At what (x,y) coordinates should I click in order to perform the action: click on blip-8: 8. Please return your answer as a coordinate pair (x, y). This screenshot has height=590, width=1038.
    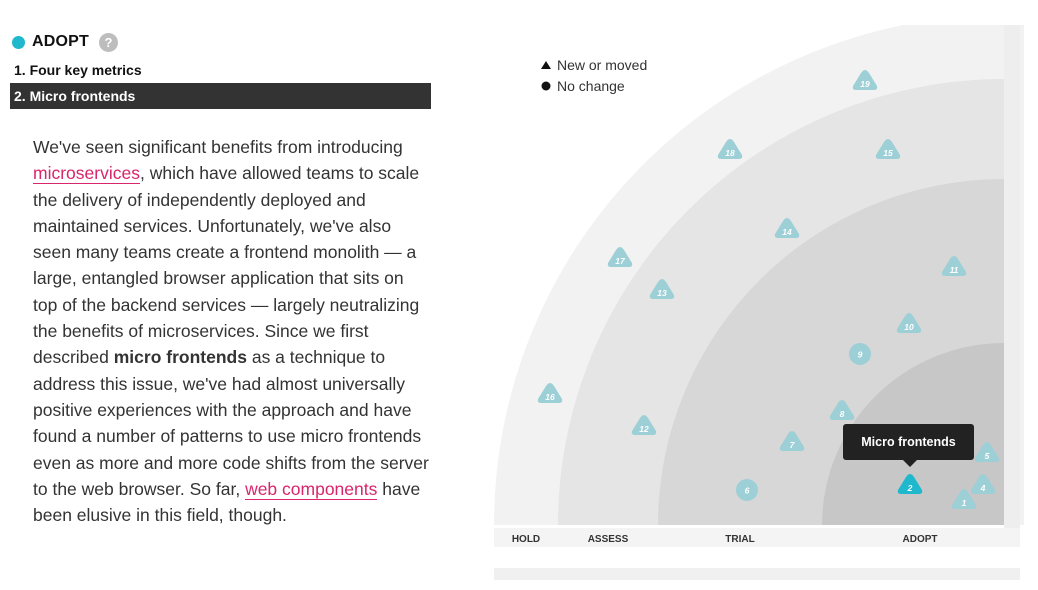
    Looking at the image, I should click on (842, 410).